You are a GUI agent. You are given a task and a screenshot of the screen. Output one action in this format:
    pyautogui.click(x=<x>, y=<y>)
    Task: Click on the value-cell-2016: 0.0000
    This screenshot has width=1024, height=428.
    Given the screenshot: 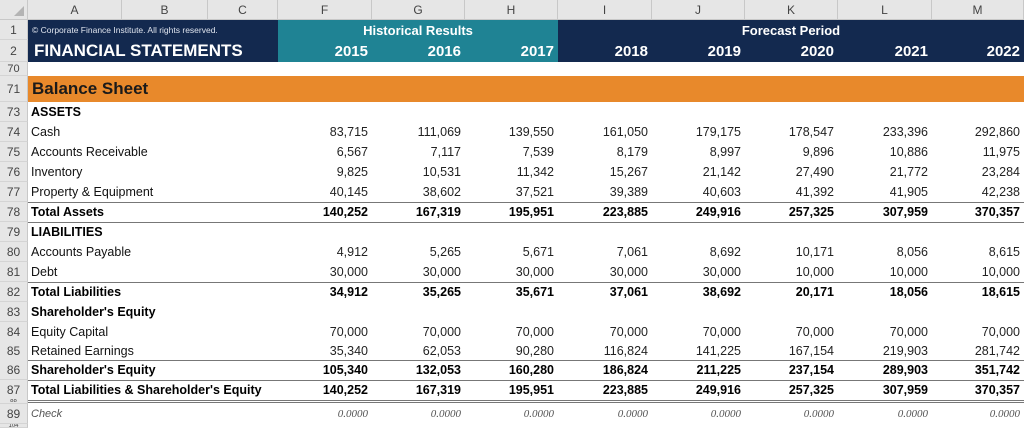 What is the action you would take?
    pyautogui.click(x=445, y=414)
    